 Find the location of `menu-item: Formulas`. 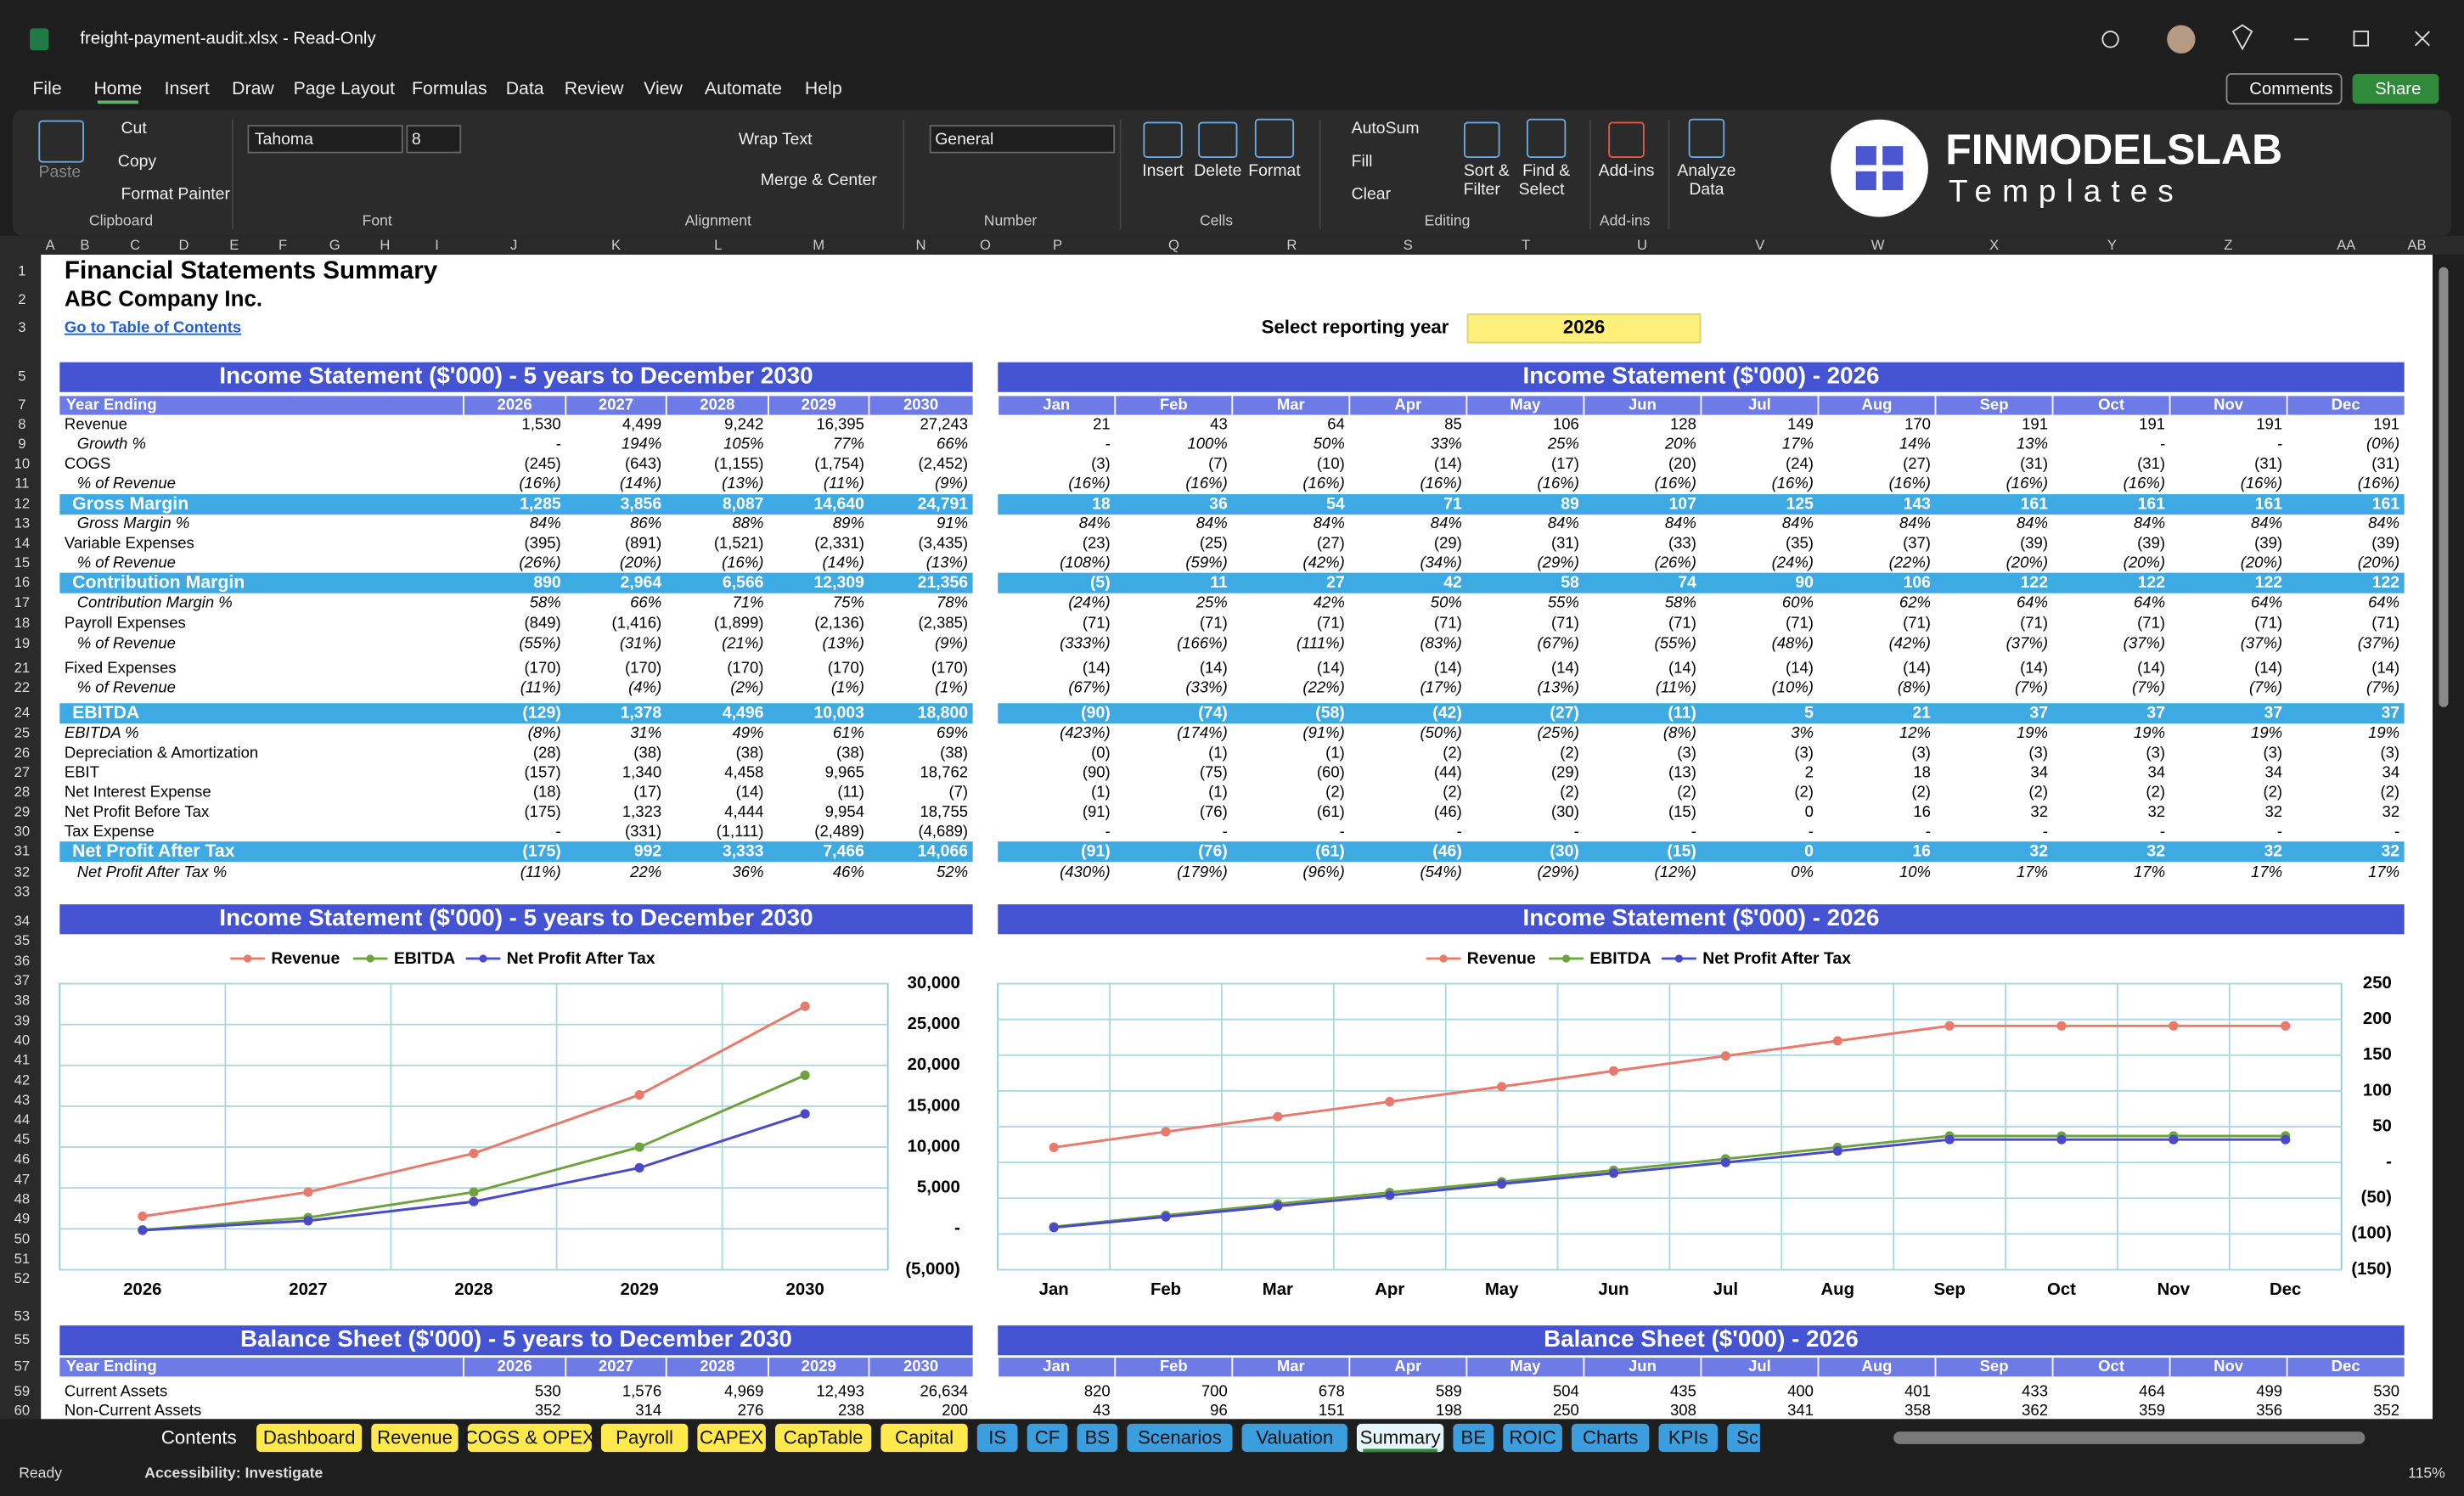

menu-item: Formulas is located at coordinates (449, 88).